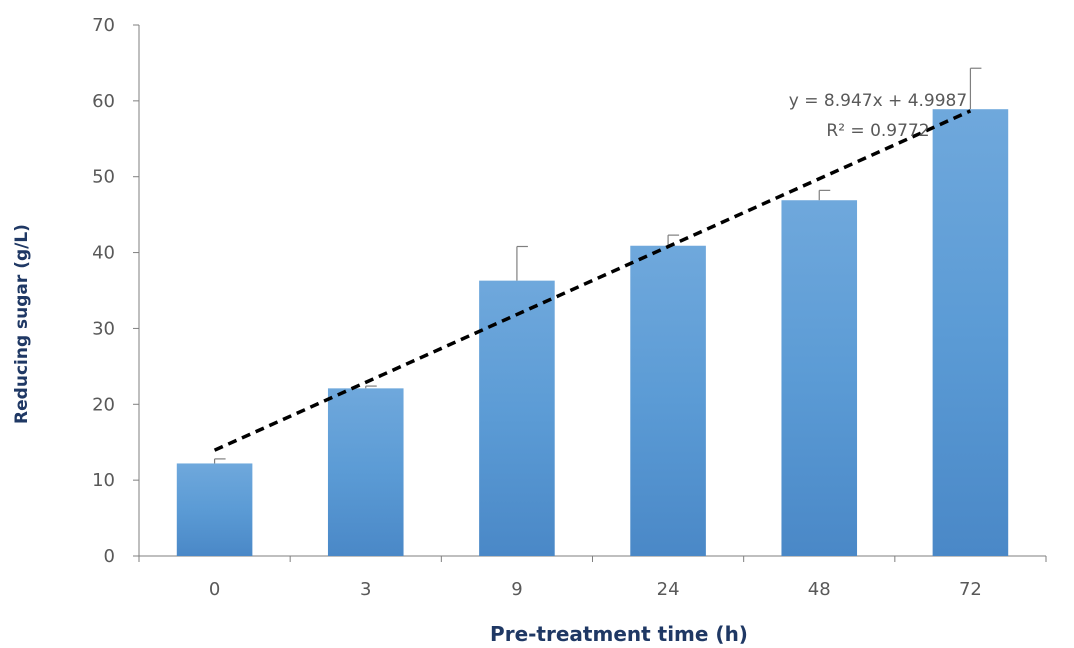 Image resolution: width=1074 pixels, height=648 pixels. Describe the element at coordinates (22, 324) in the screenshot. I see `y-axis-title: Reducing sugar (g/L)` at that location.